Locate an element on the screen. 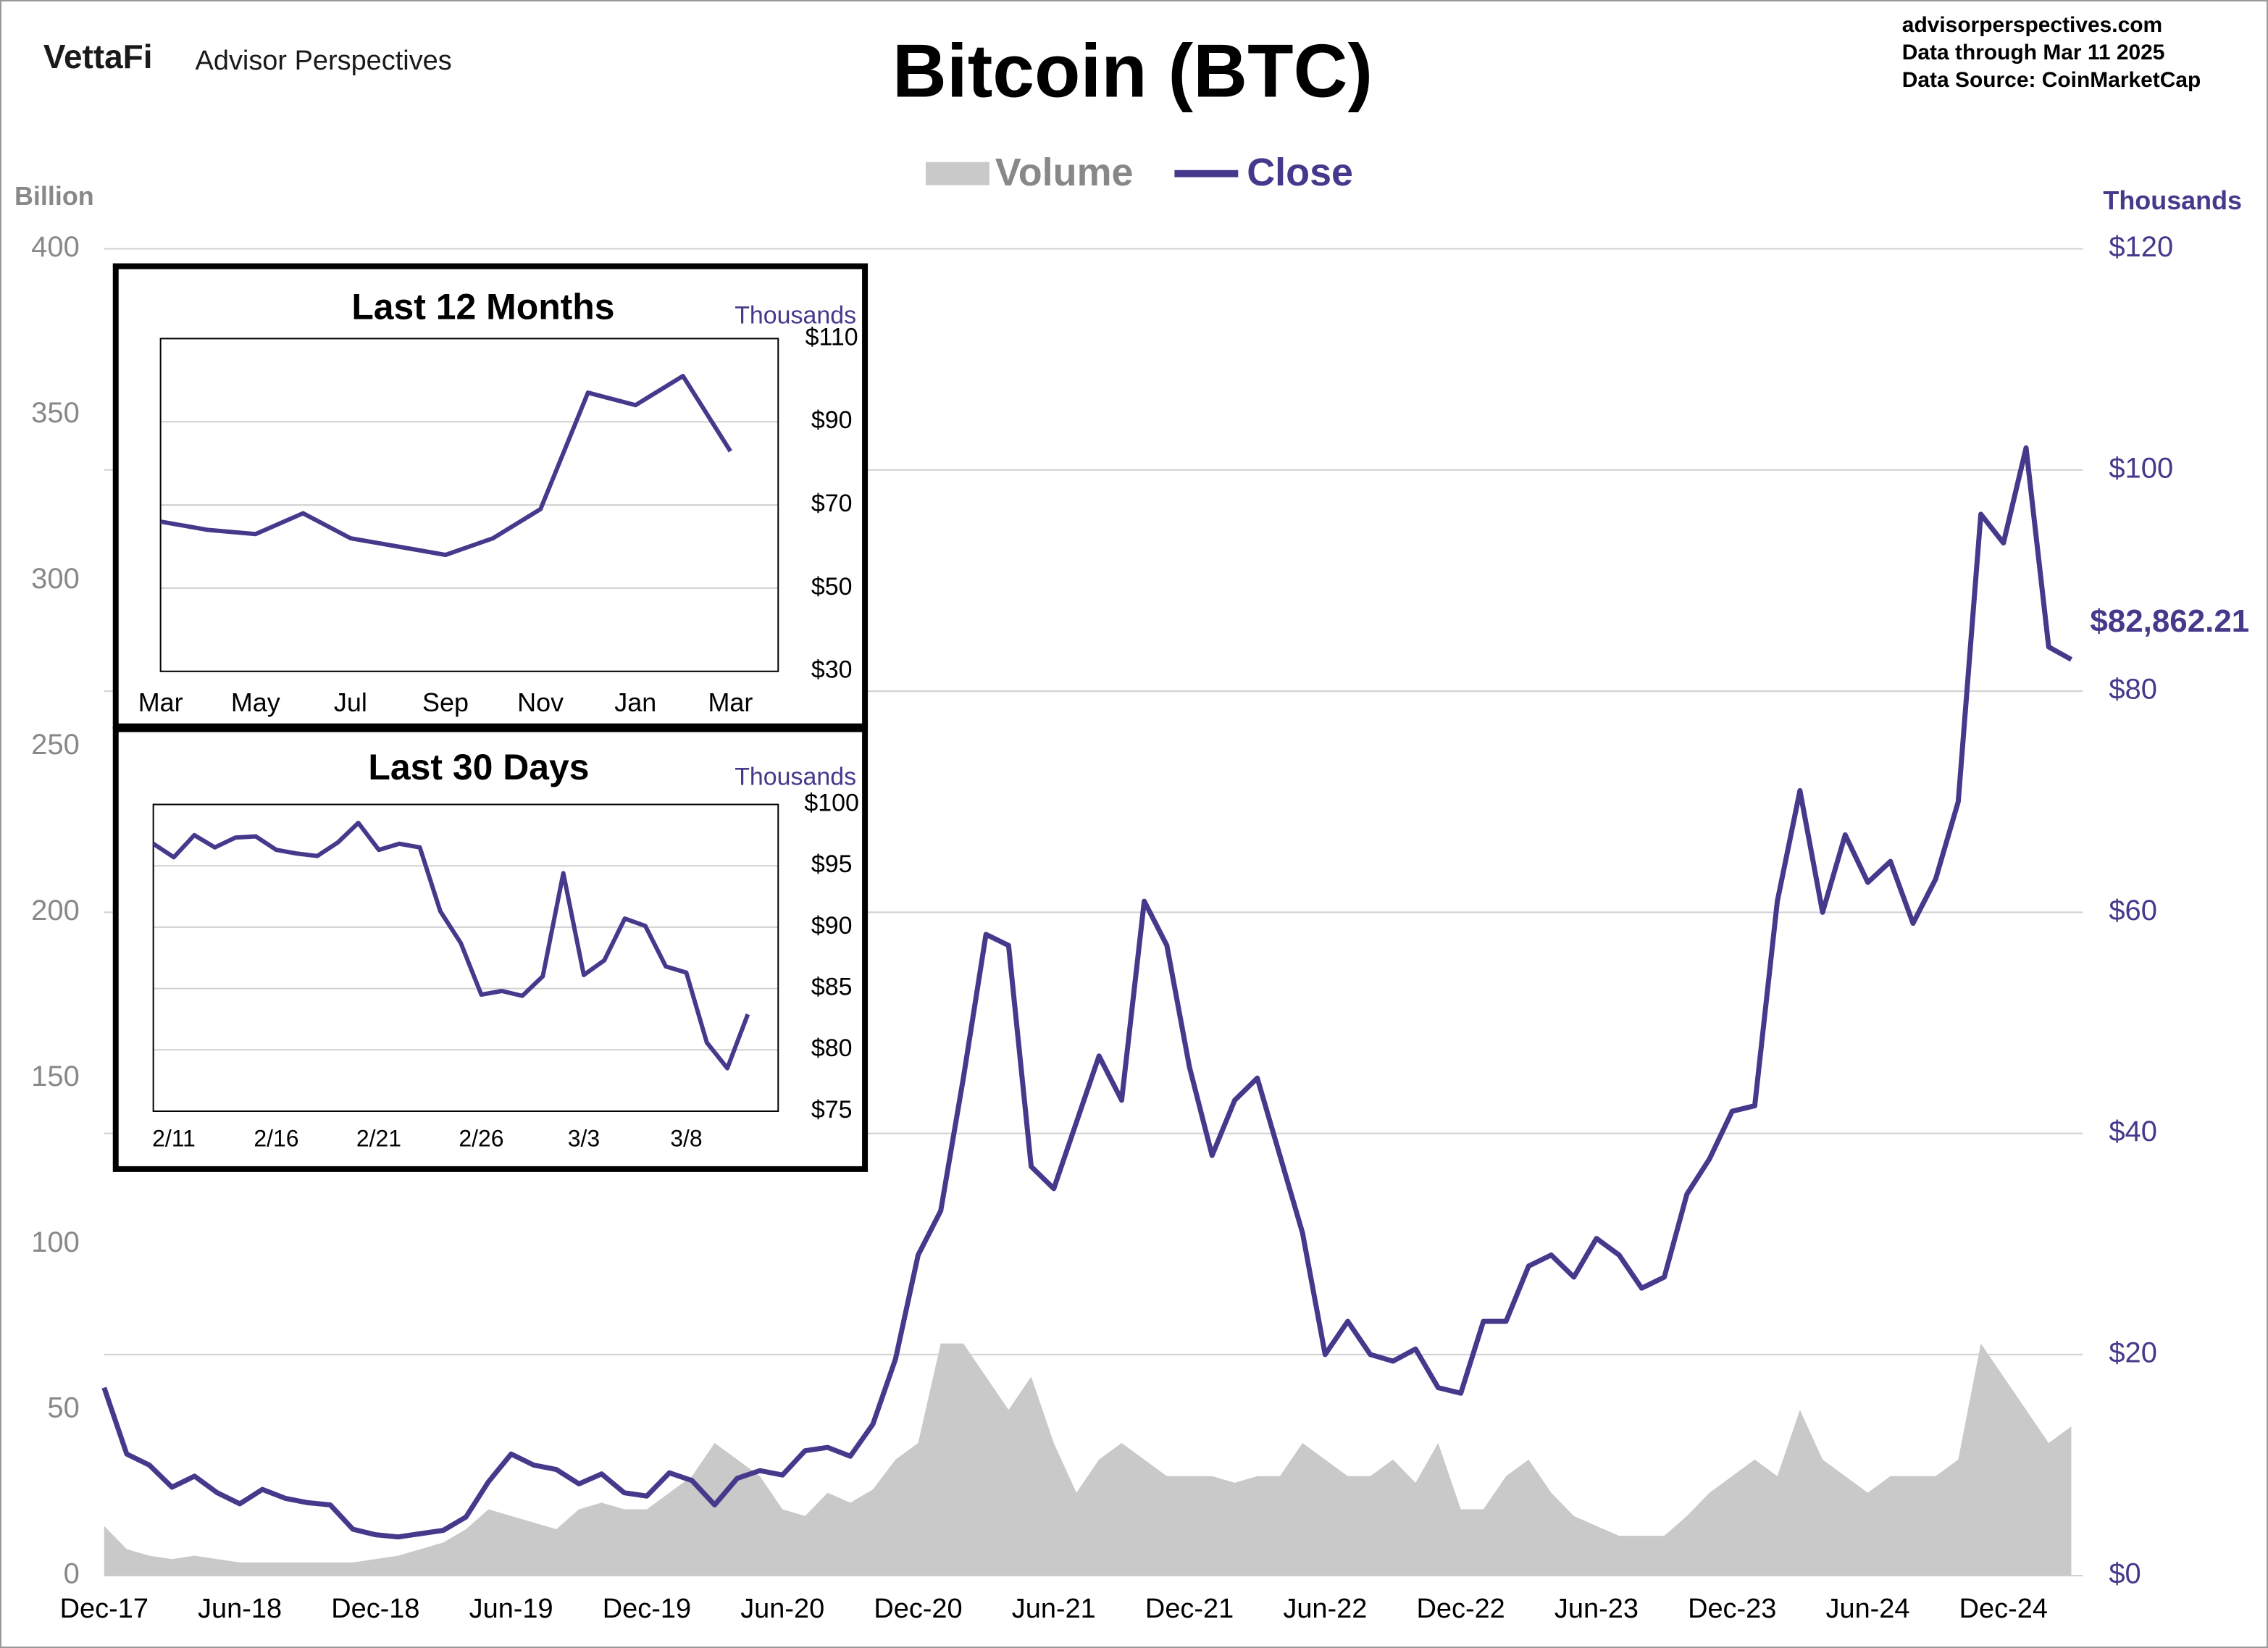 Image resolution: width=2268 pixels, height=1648 pixels. y-tick-label: 0 is located at coordinates (72, 1574).